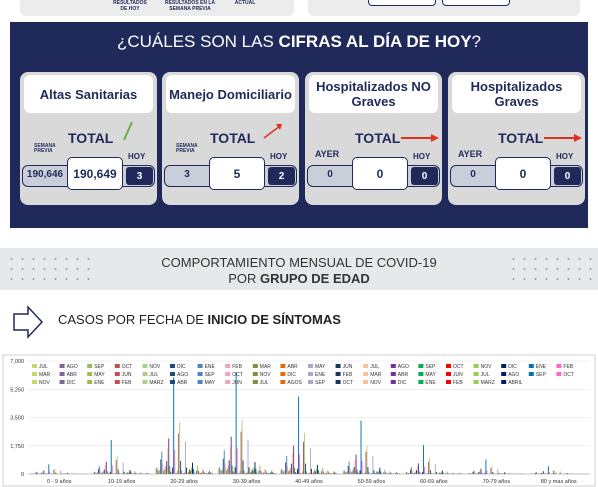 This screenshot has width=598, height=487. What do you see at coordinates (375, 41) in the screenshot?
I see `title-part: CIFRAS AL DÍA DE HOY` at bounding box center [375, 41].